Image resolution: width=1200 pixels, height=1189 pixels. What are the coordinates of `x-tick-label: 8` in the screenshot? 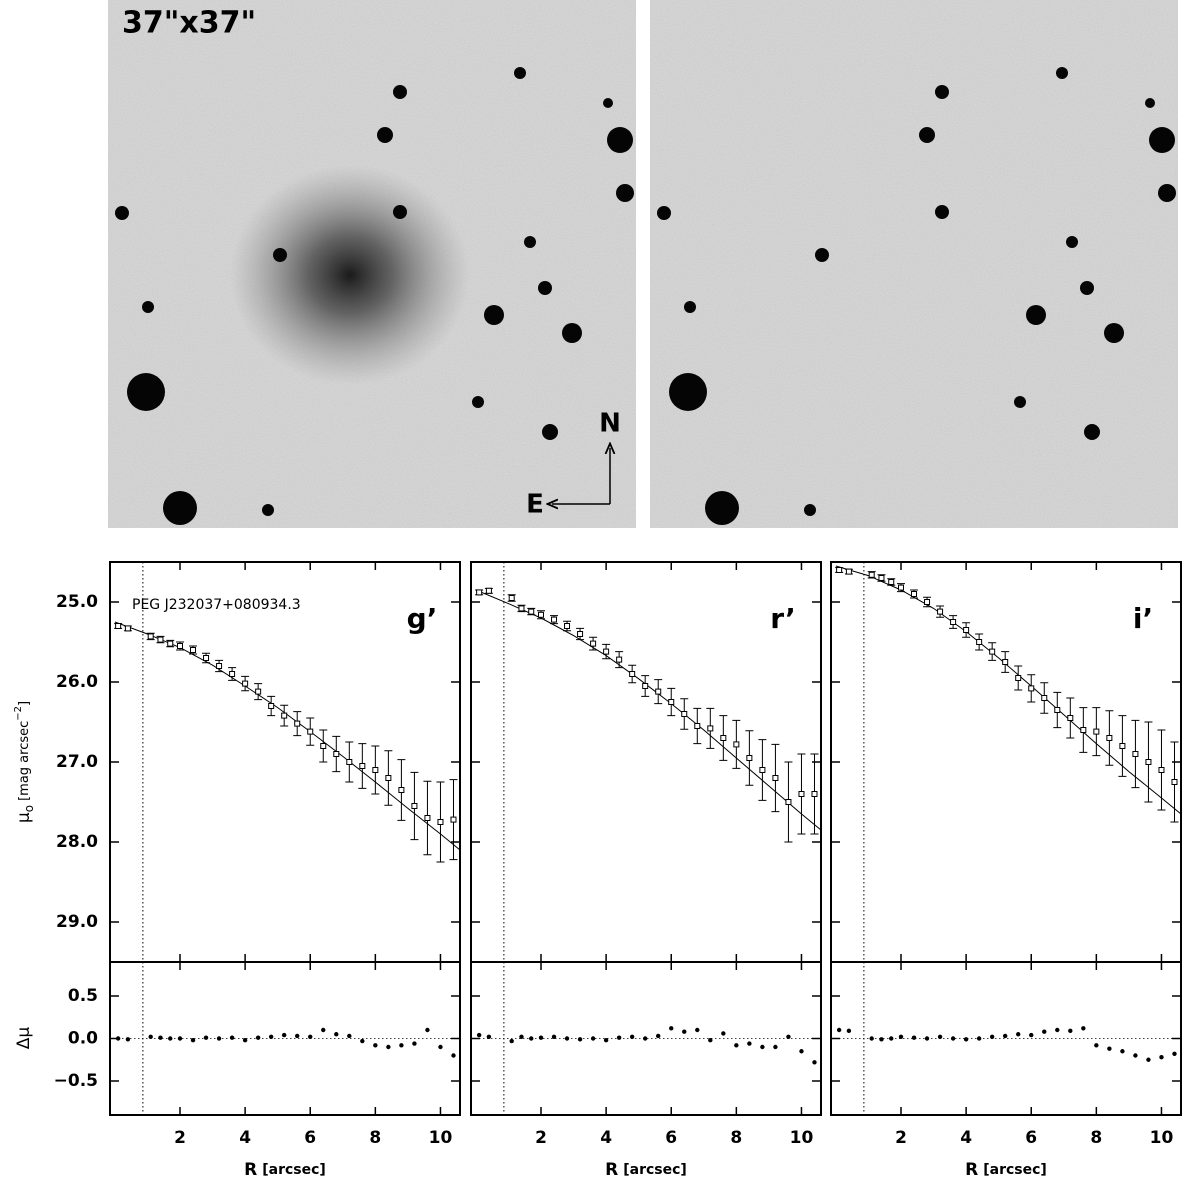 It's located at (736, 1138).